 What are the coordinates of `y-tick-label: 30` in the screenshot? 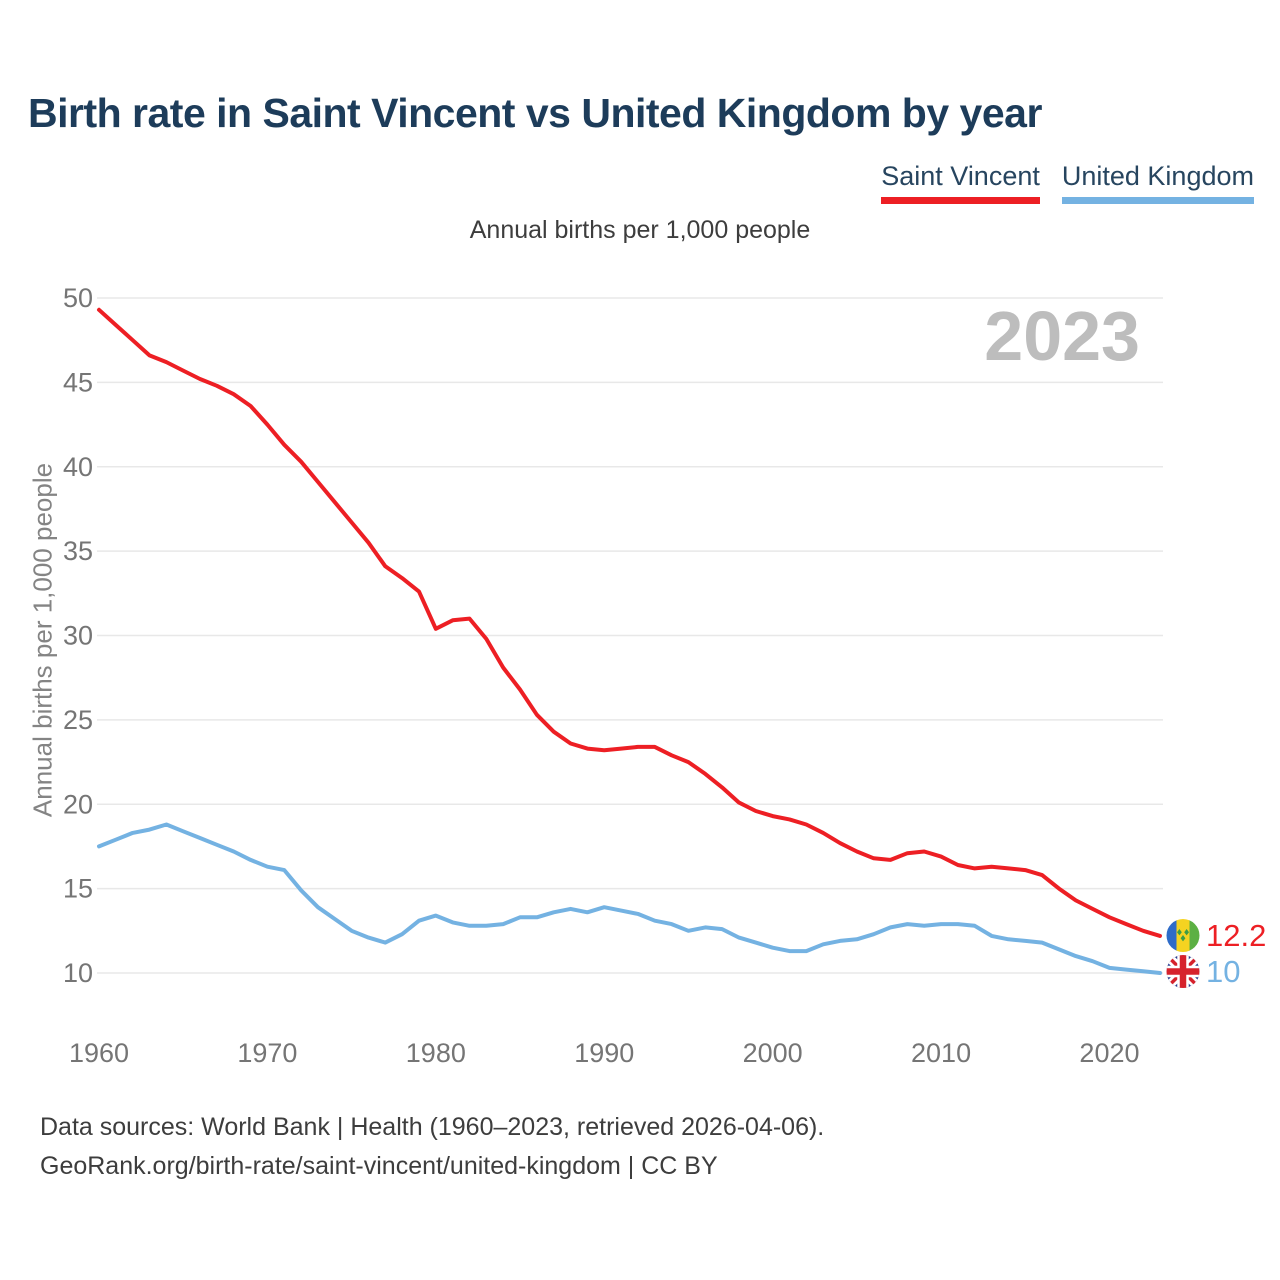 It's located at (78, 636).